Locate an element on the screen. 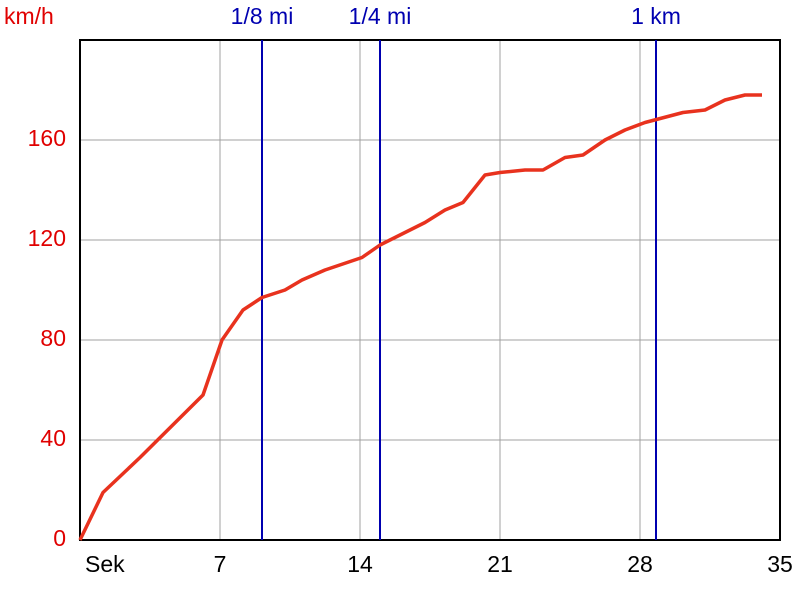  distance-marker-label: 1/8 mi is located at coordinates (262, 16).